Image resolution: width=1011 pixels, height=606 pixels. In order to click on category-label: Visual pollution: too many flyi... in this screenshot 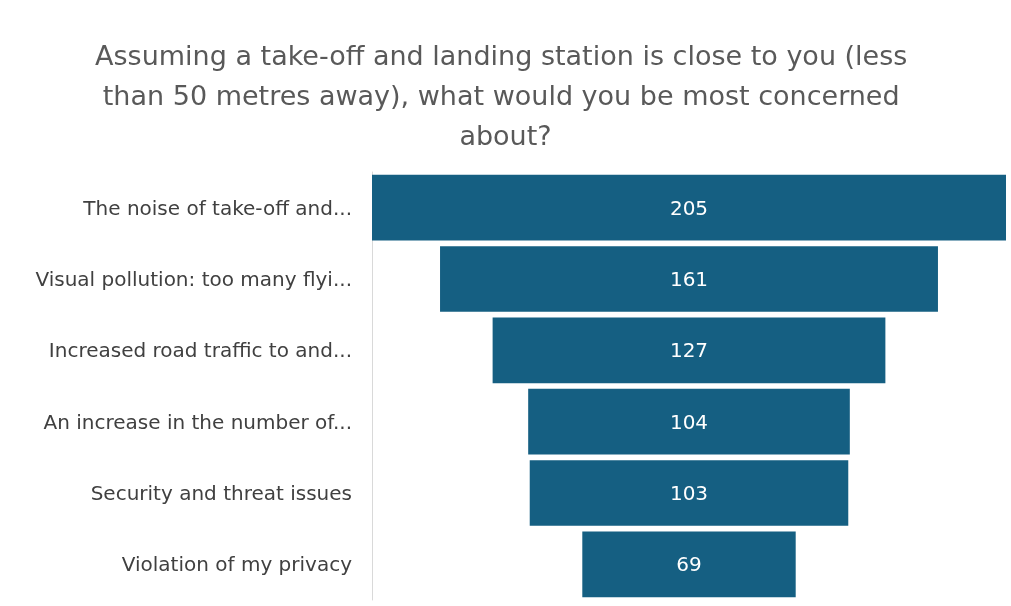, I will do `click(193, 279)`.